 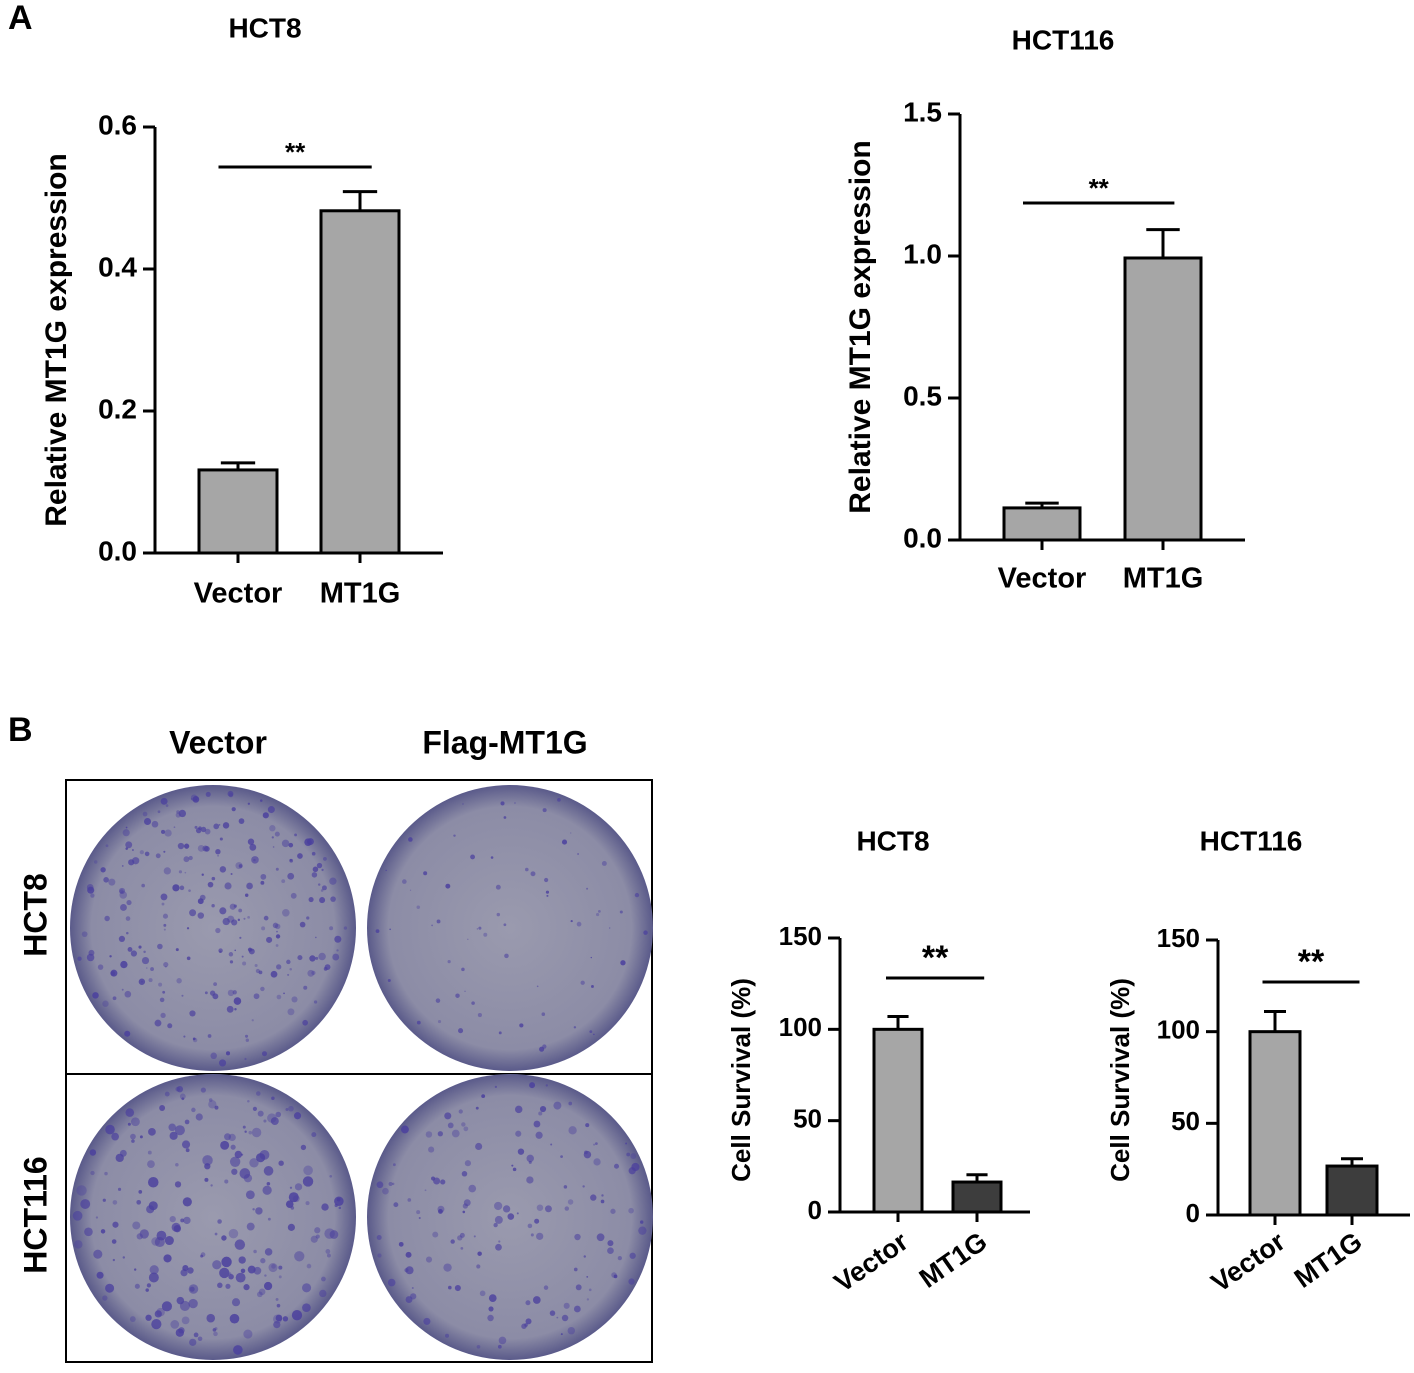 I want to click on y-tick-label: 0.2, so click(x=117, y=408).